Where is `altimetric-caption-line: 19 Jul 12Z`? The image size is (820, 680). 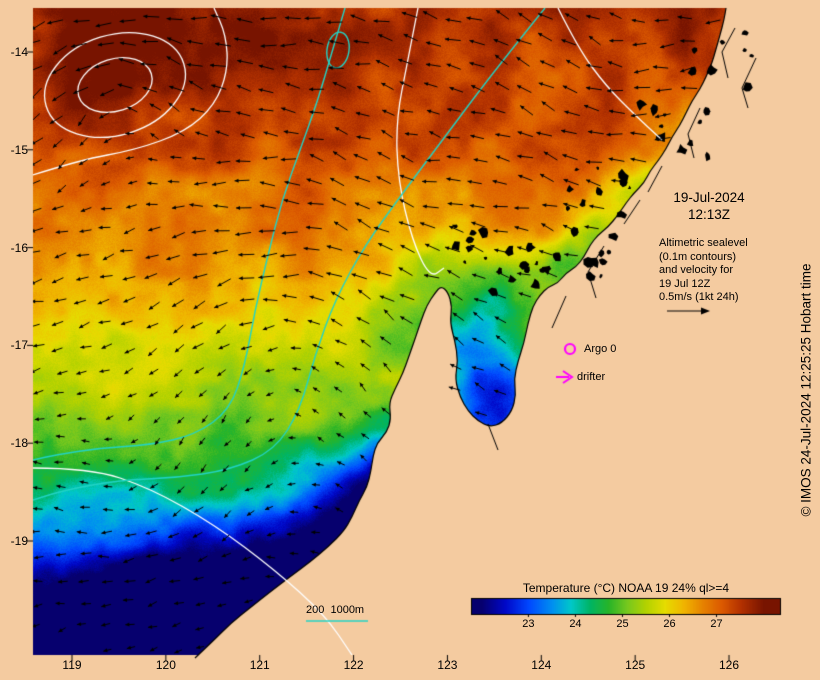
altimetric-caption-line: 19 Jul 12Z is located at coordinates (685, 283).